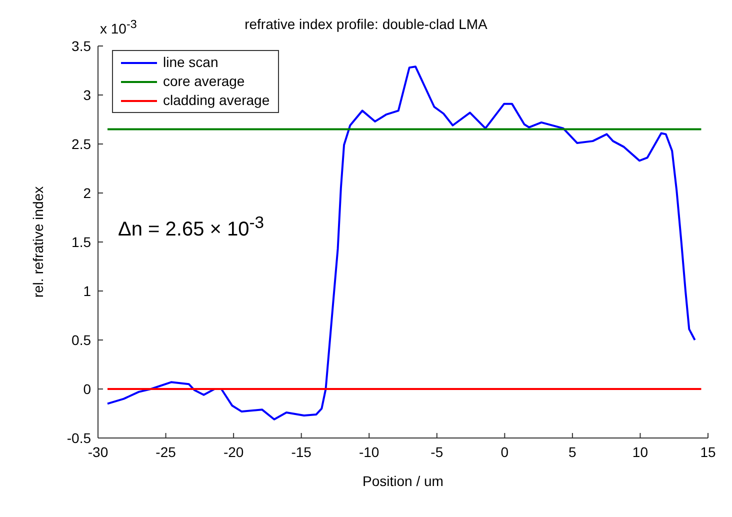 The height and width of the screenshot is (517, 732). Describe the element at coordinates (369, 452) in the screenshot. I see `x-tick-label: -10` at that location.